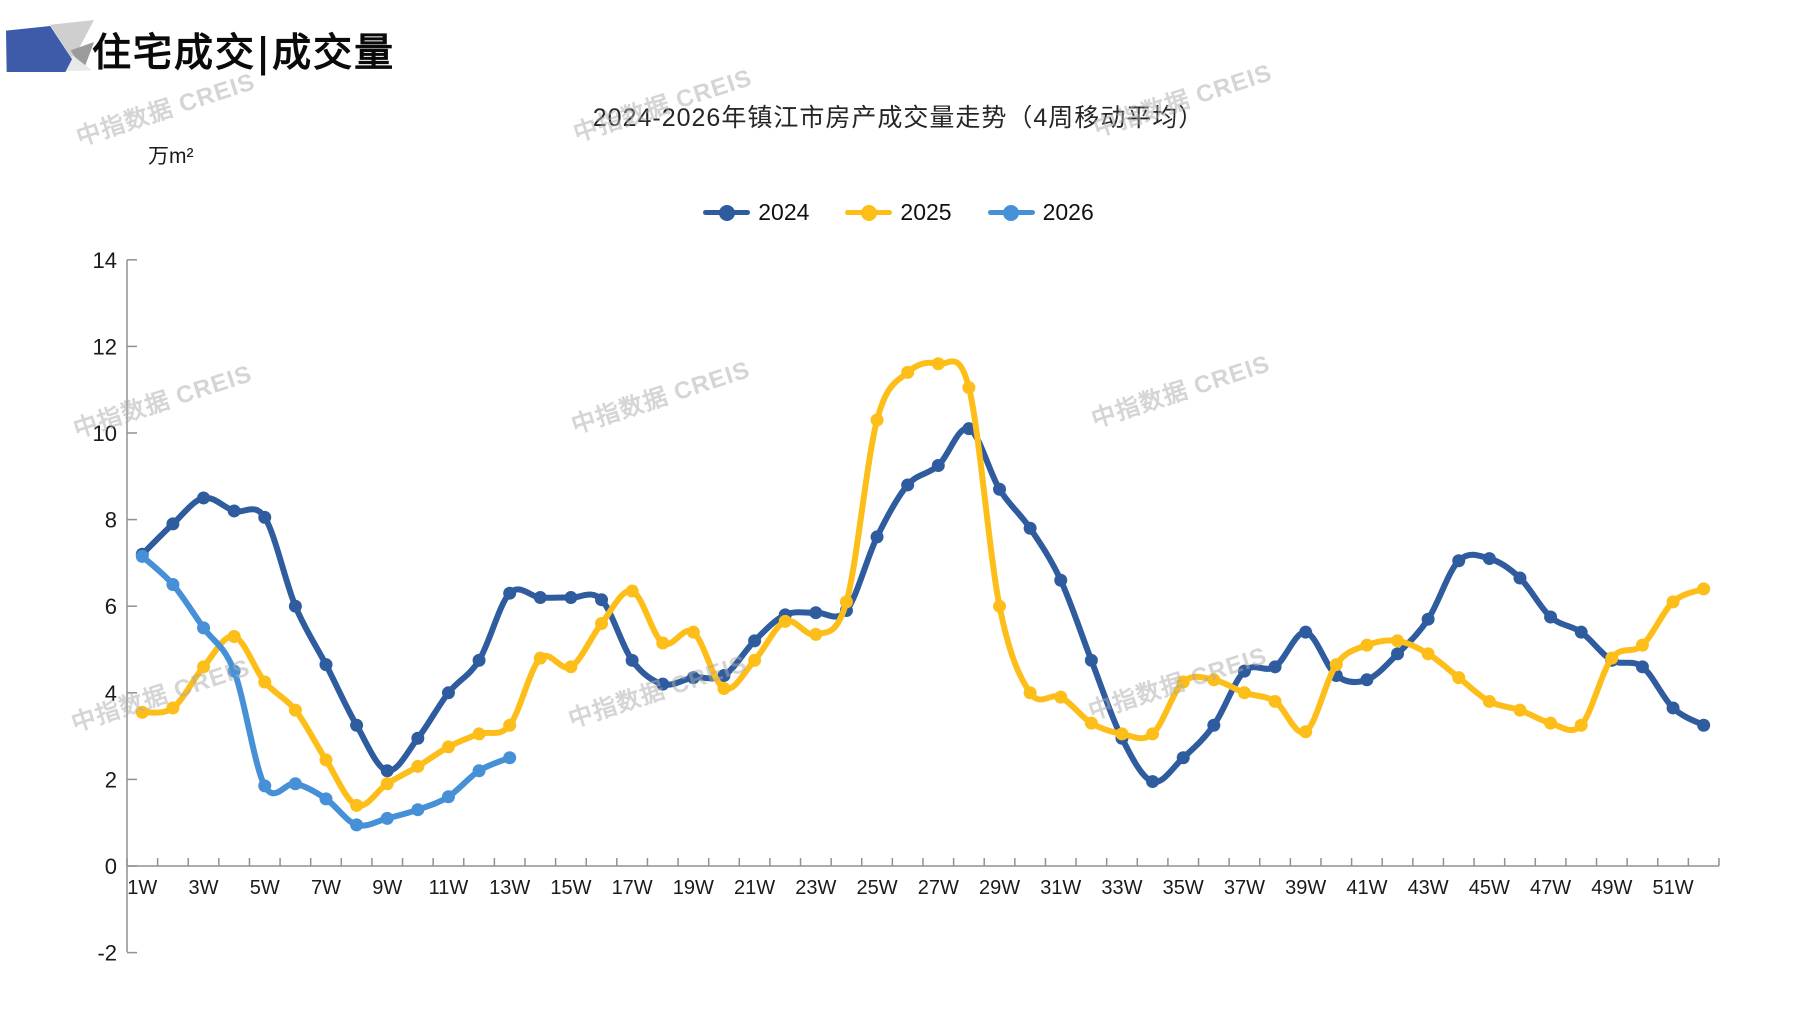 This screenshot has width=1797, height=1010. Describe the element at coordinates (1611, 888) in the screenshot. I see `x-tick-label: 49W` at that location.